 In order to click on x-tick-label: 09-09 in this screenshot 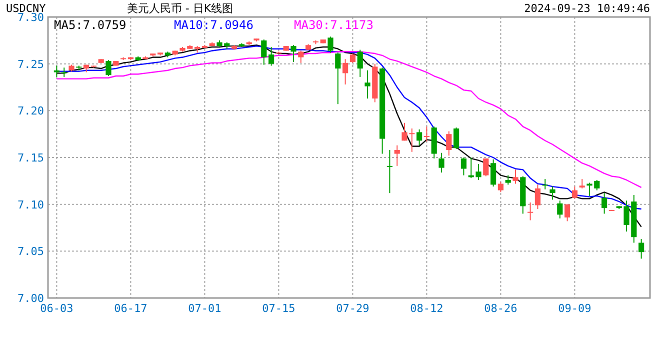, I will do `click(575, 308)`.